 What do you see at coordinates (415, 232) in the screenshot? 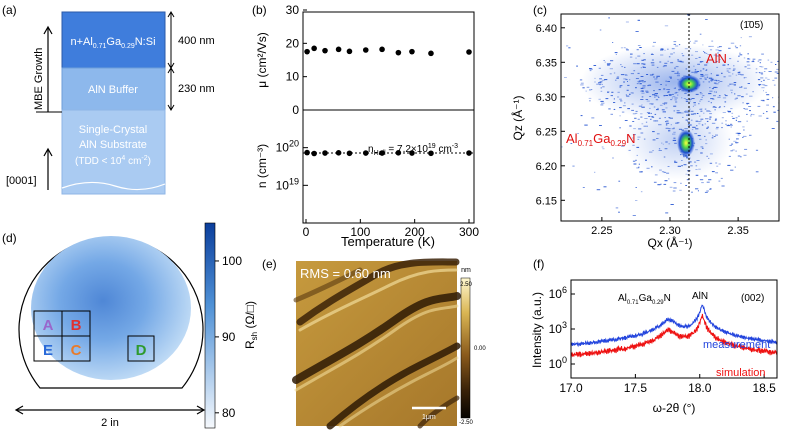
I see `temperature-xtick-label: 200` at bounding box center [415, 232].